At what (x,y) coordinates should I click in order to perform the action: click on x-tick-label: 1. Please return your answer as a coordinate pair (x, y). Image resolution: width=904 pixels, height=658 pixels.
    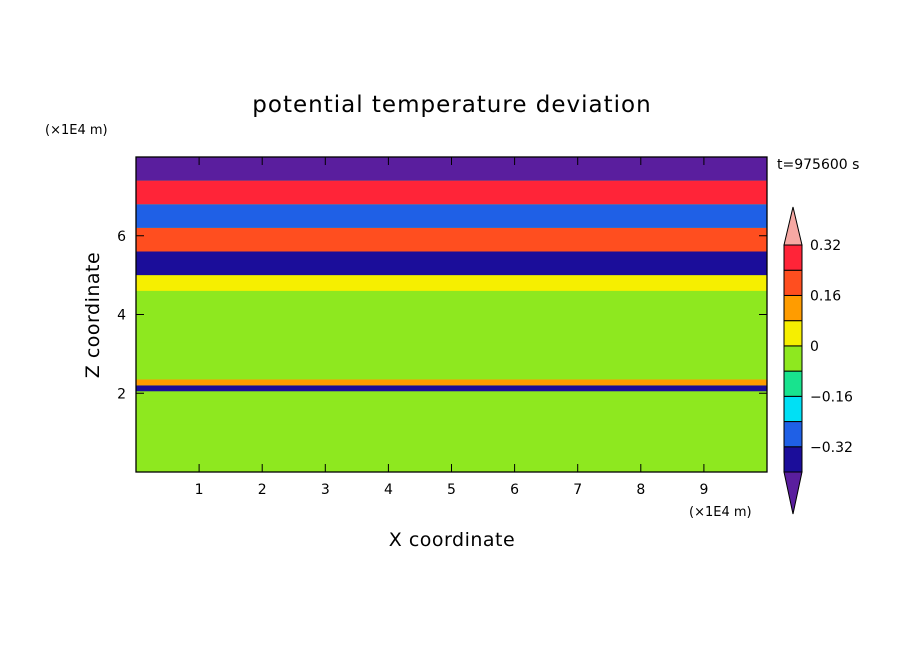
    Looking at the image, I should click on (199, 490).